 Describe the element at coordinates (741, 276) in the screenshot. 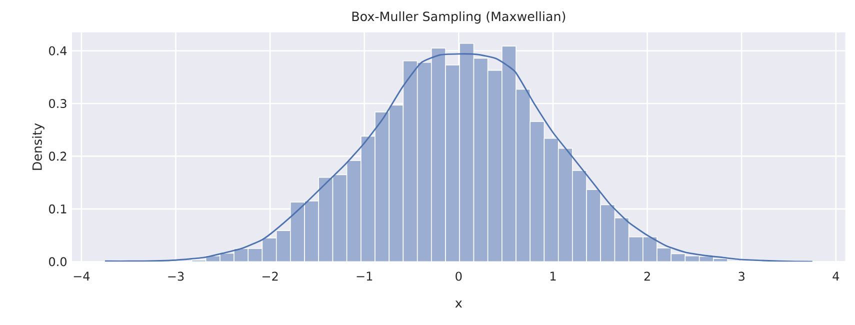

I see `x-tick-label: 3` at that location.